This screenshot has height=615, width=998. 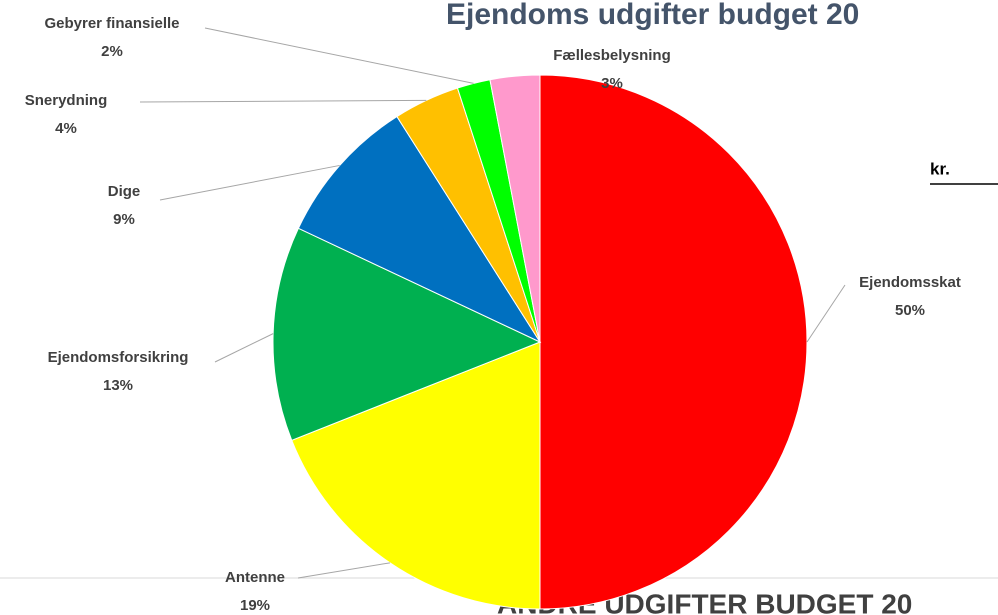 What do you see at coordinates (118, 357) in the screenshot?
I see `slice-label: Ejendomsforsikring` at bounding box center [118, 357].